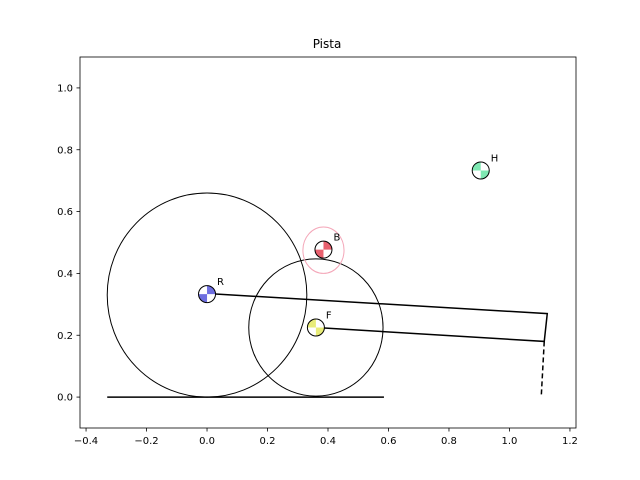  Describe the element at coordinates (146, 441) in the screenshot. I see `x-tick-label: −0.2` at that location.